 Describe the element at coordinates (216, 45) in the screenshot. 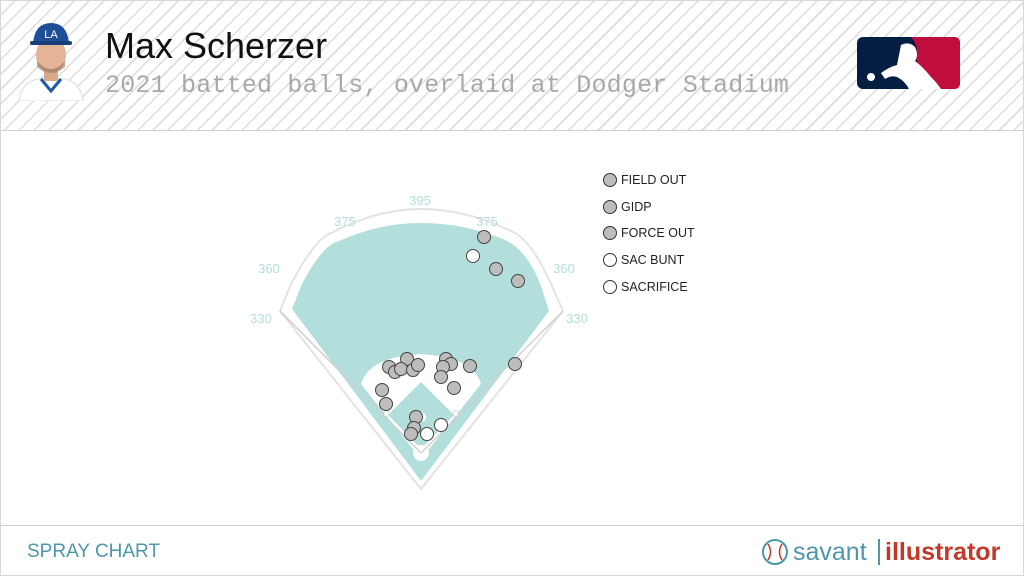

I see `player-name: Max Scherzer` at that location.